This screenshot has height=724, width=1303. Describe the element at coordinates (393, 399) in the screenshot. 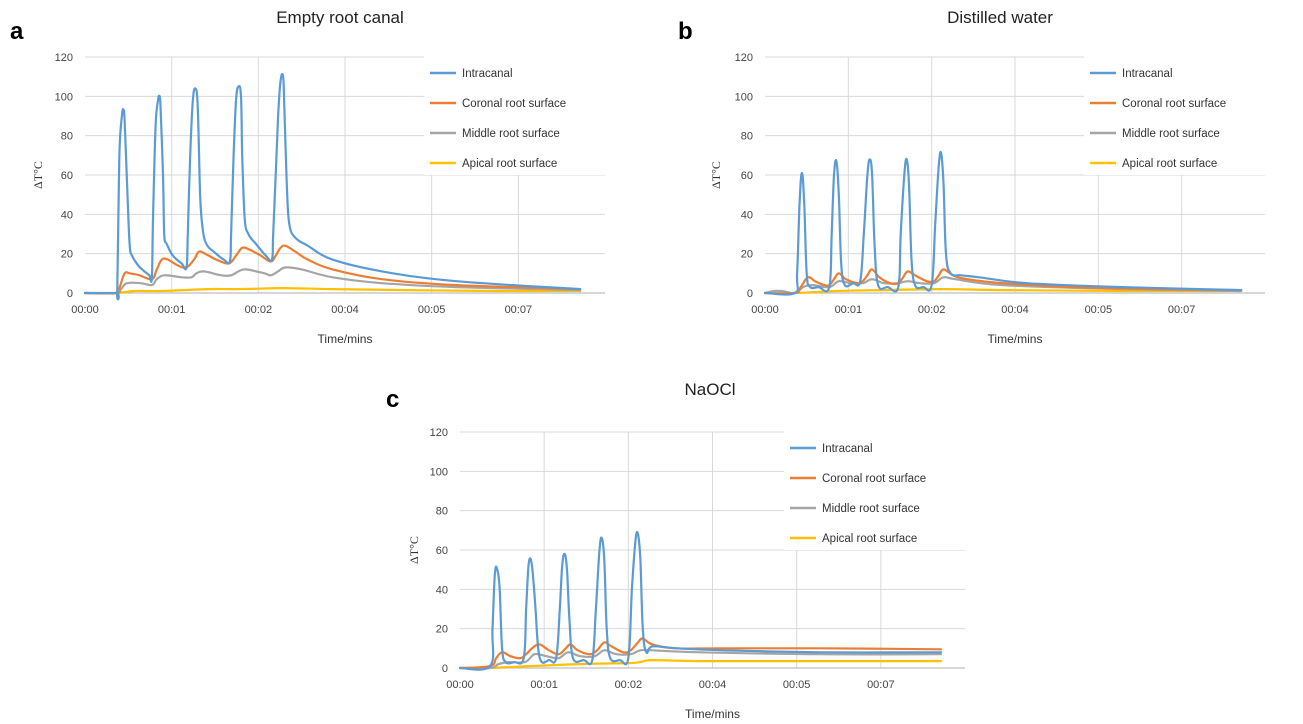

I see `panel-letter-c: c` at that location.